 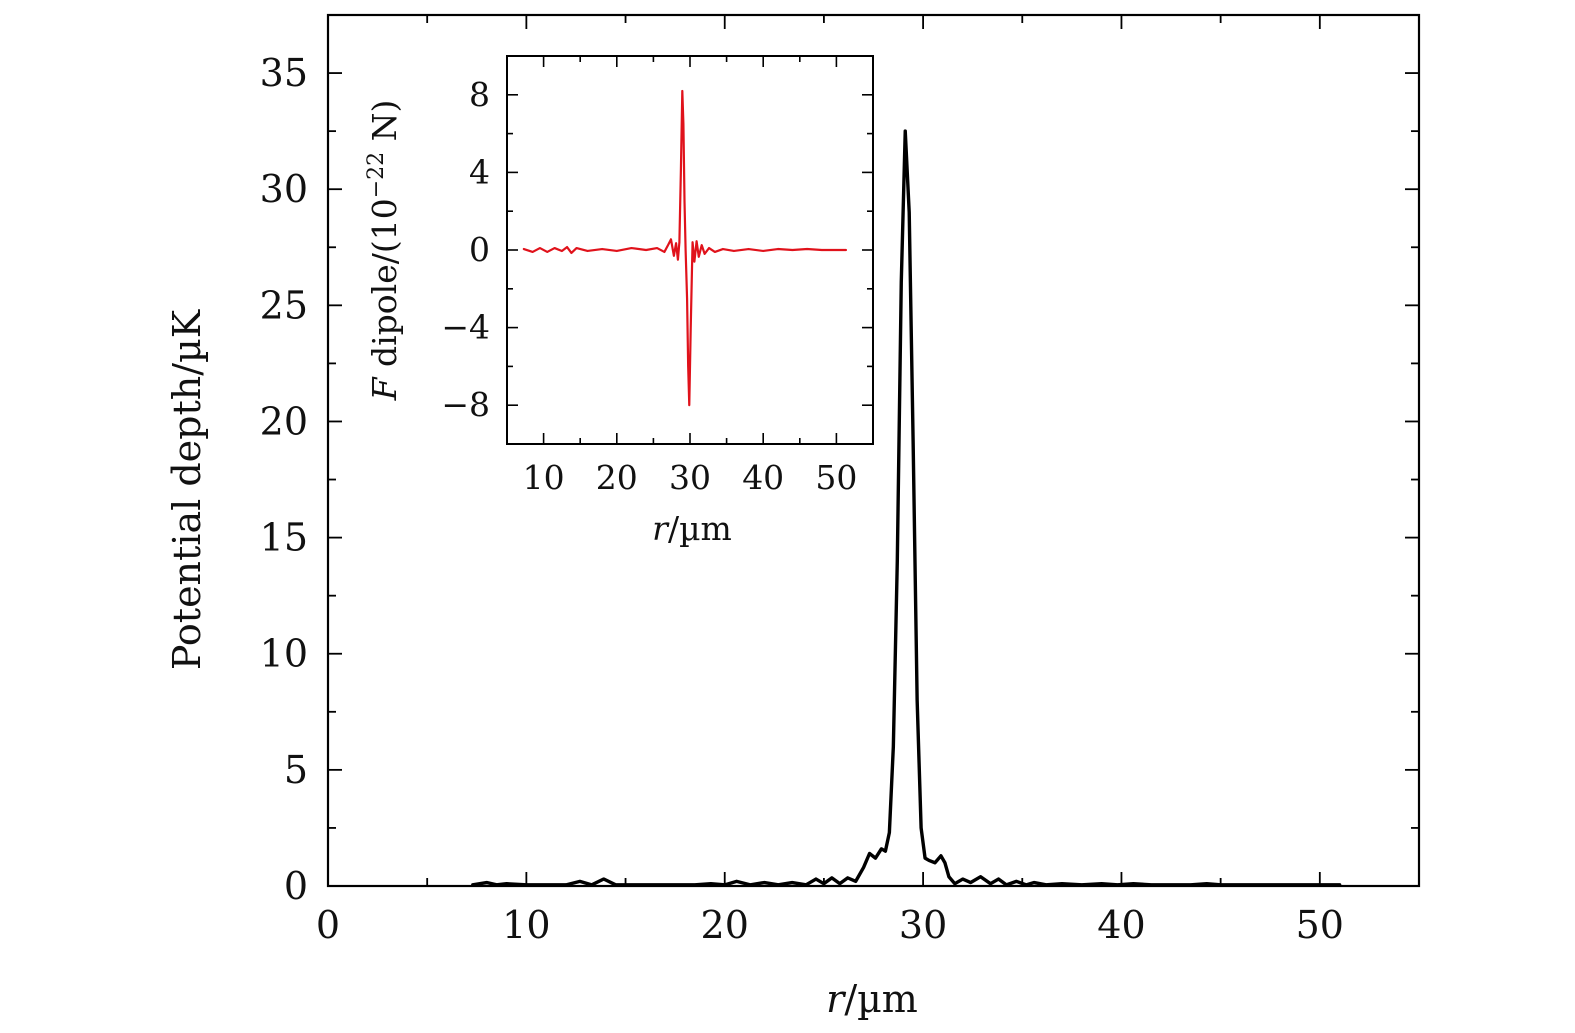 I want to click on main-y-tick-label-25: 25, so click(x=284, y=305).